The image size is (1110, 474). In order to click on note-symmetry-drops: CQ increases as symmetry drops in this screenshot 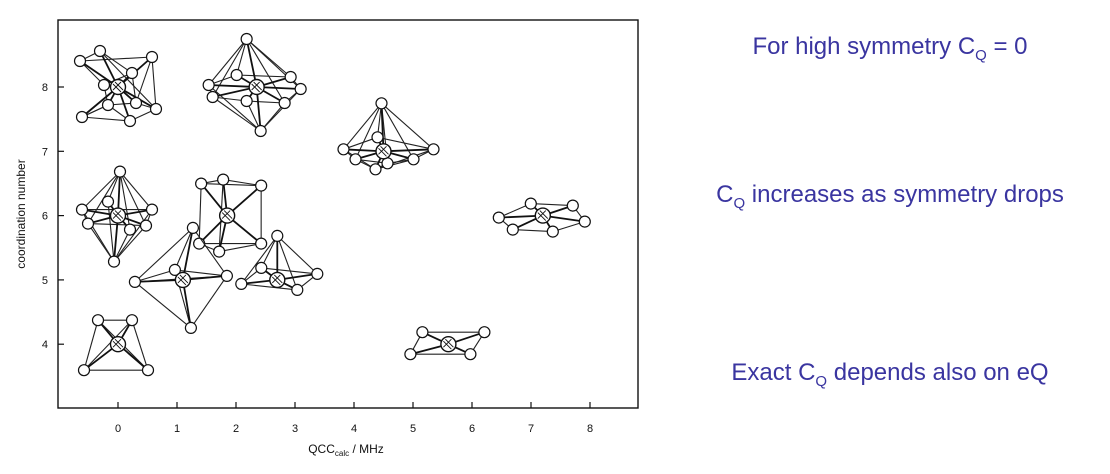, I will do `click(890, 199)`.